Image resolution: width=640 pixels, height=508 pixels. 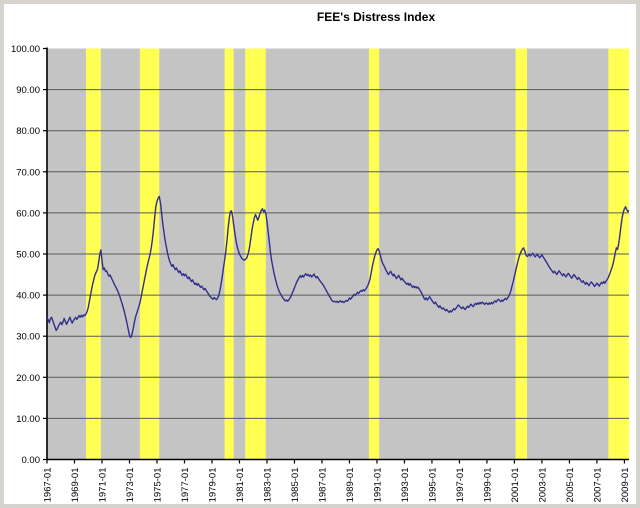 What do you see at coordinates (157, 485) in the screenshot?
I see `x-axis-label: 1975-01` at bounding box center [157, 485].